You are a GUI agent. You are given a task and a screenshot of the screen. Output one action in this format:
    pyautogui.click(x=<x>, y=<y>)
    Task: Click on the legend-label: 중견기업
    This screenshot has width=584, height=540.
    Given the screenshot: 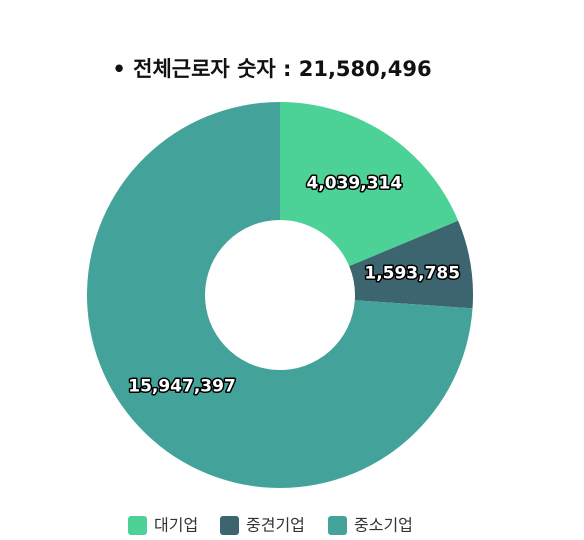 What is the action you would take?
    pyautogui.click(x=275, y=525)
    